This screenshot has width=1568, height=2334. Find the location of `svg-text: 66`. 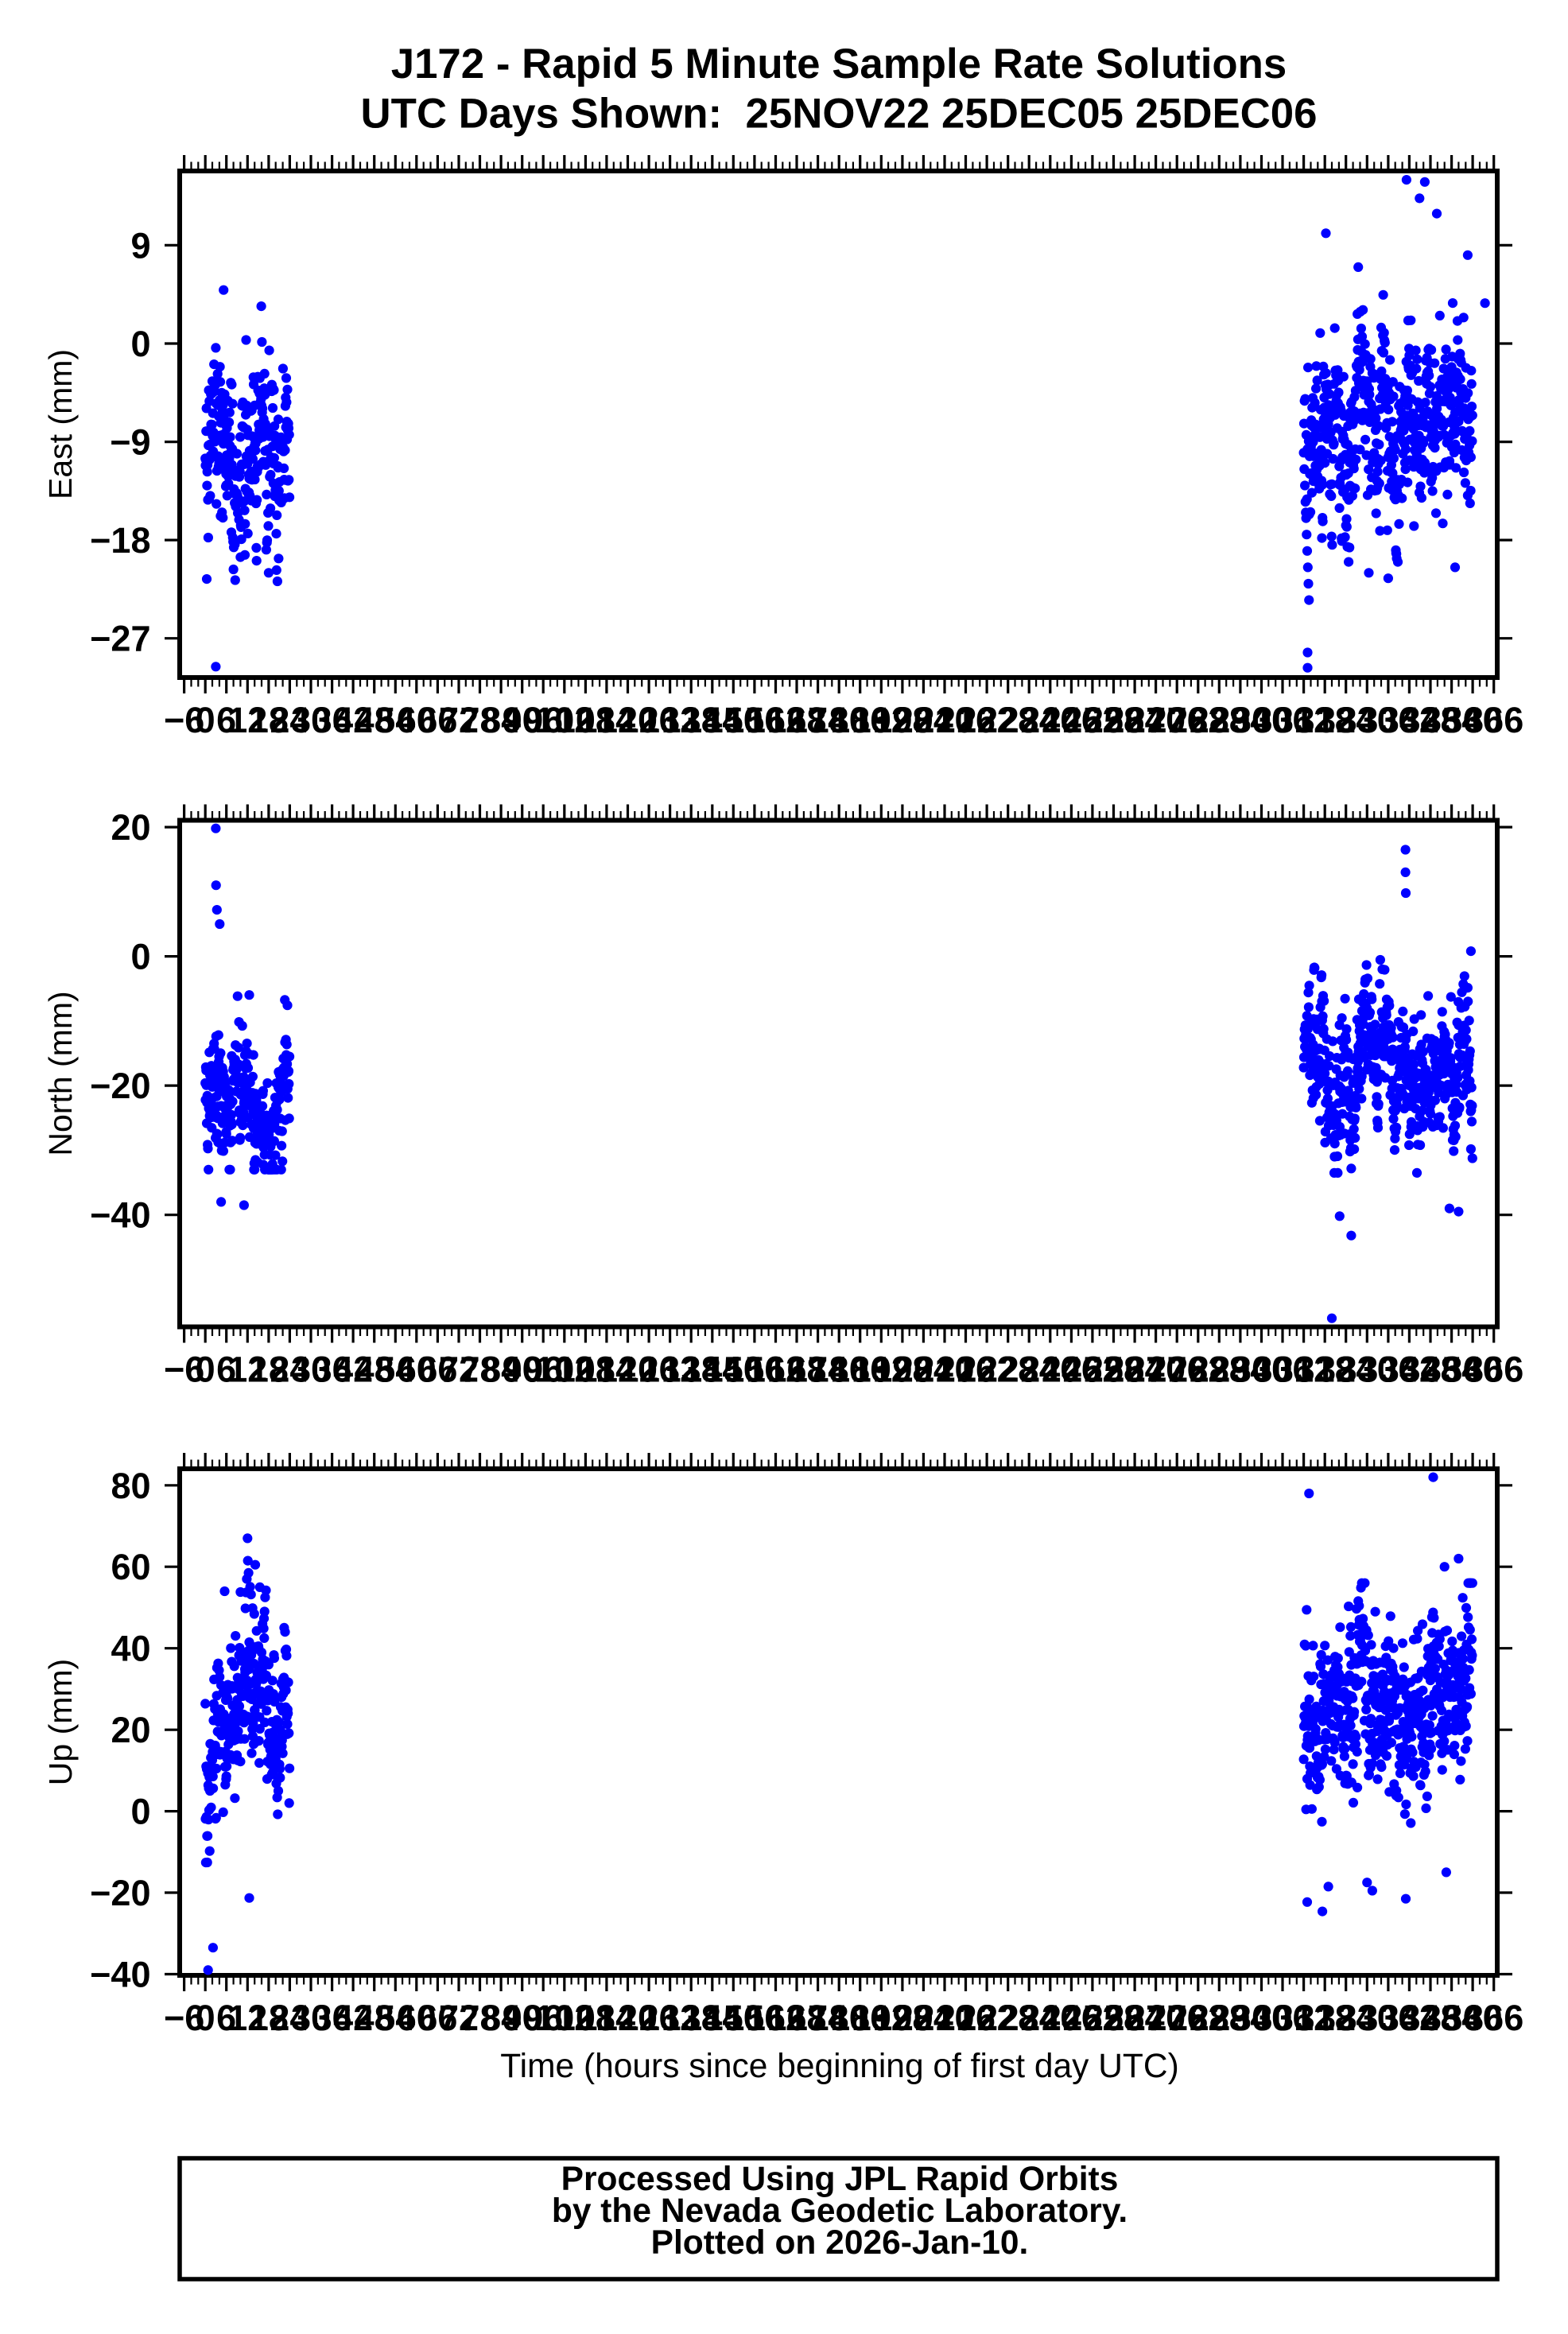

svg-text: 66 is located at coordinates (437, 720).